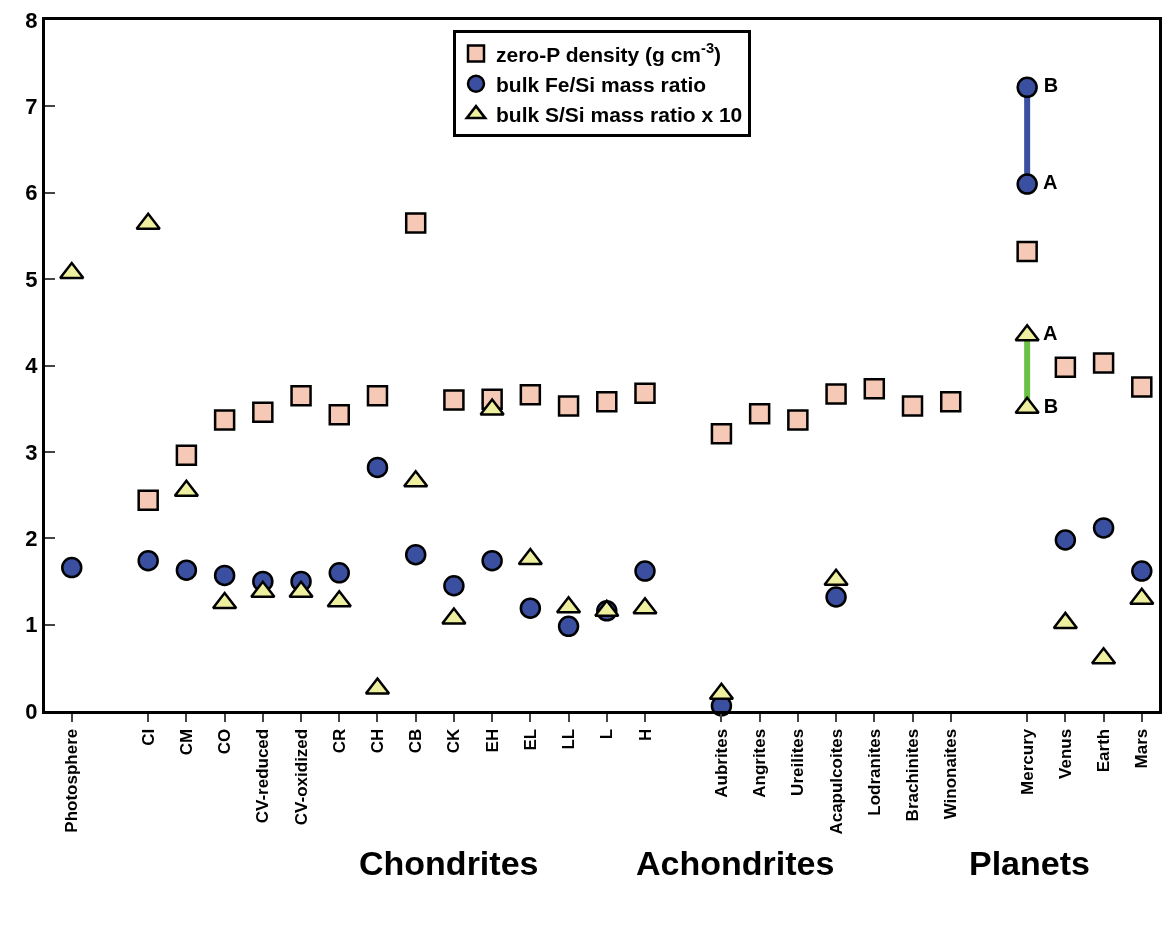 This screenshot has height=936, width=1170. I want to click on y-tick-label: 7, so click(31, 107).